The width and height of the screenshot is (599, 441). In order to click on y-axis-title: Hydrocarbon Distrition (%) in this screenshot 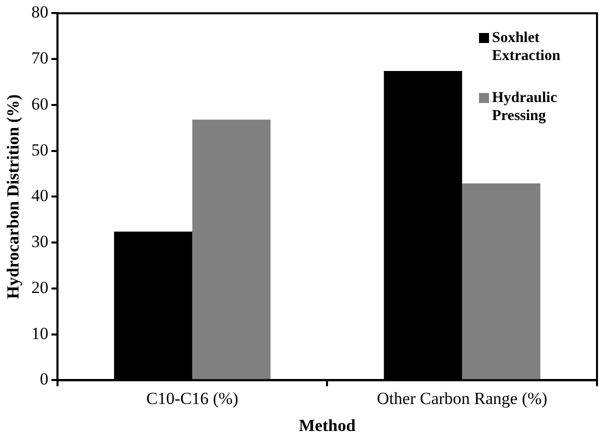, I will do `click(13, 197)`.